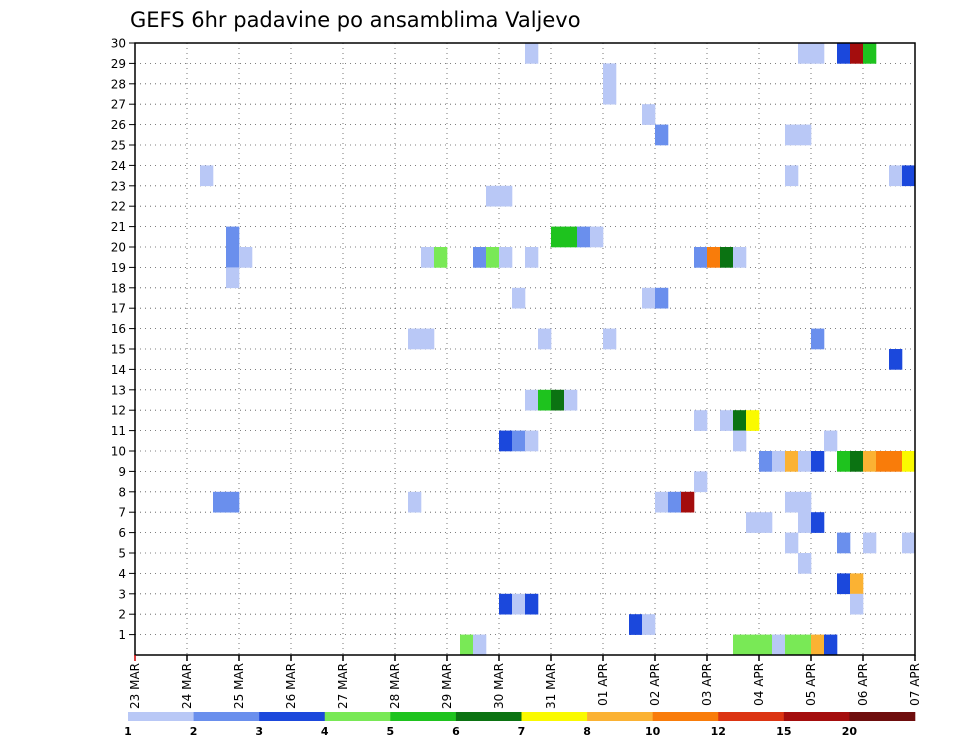 This screenshot has height=742, width=960. What do you see at coordinates (395, 686) in the screenshot?
I see `x-tick-label: 28 MAR` at bounding box center [395, 686].